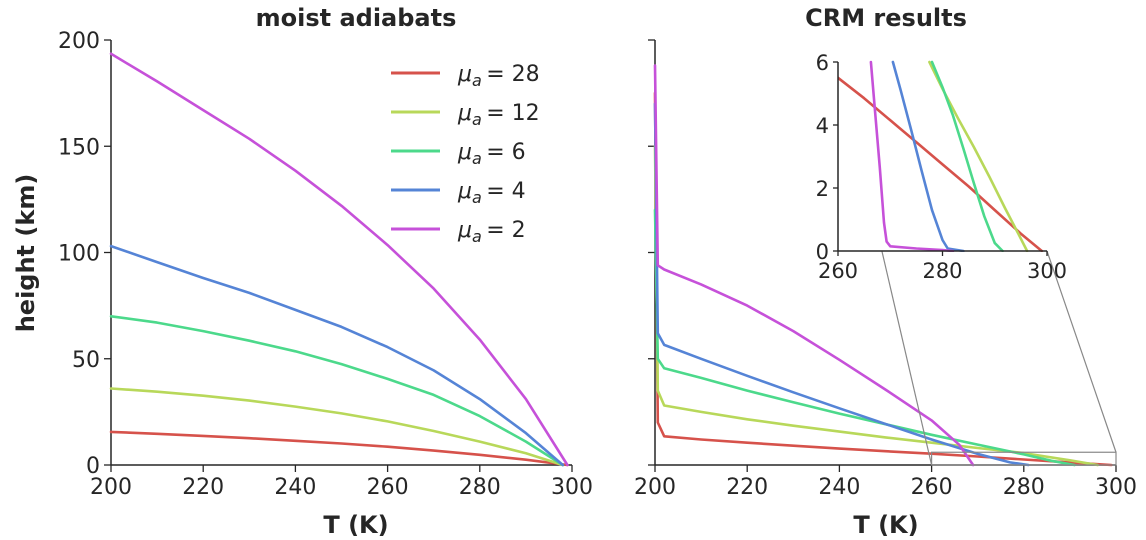 The height and width of the screenshot is (540, 1146). Describe the element at coordinates (822, 252) in the screenshot. I see `inset-y-tick-label: 0` at that location.